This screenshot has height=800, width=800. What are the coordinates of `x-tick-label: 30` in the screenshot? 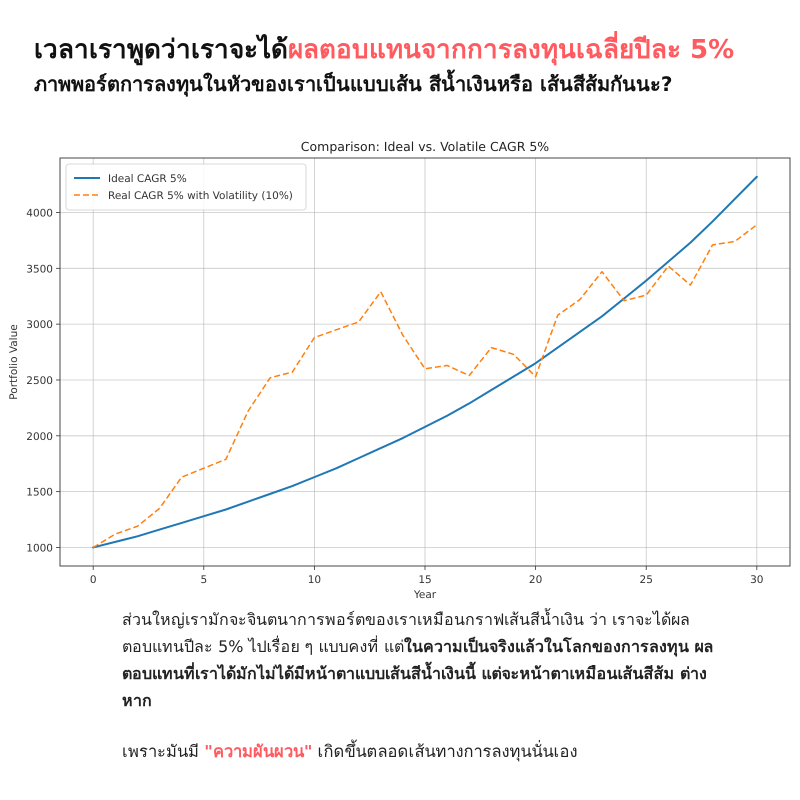 It's located at (757, 580).